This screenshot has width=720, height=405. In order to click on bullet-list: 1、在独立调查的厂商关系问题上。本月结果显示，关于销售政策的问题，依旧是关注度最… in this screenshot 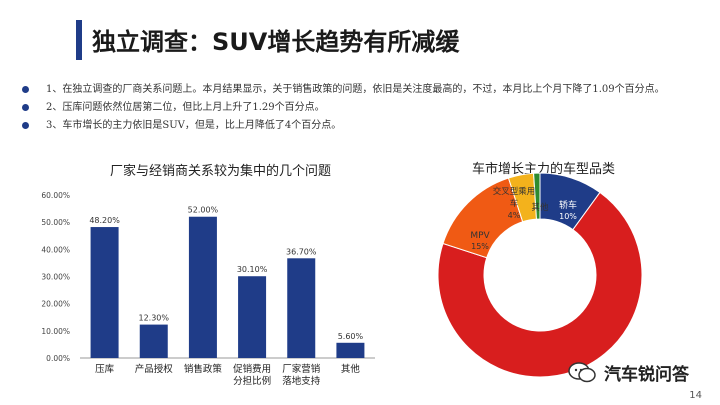, I will do `click(360, 109)`.